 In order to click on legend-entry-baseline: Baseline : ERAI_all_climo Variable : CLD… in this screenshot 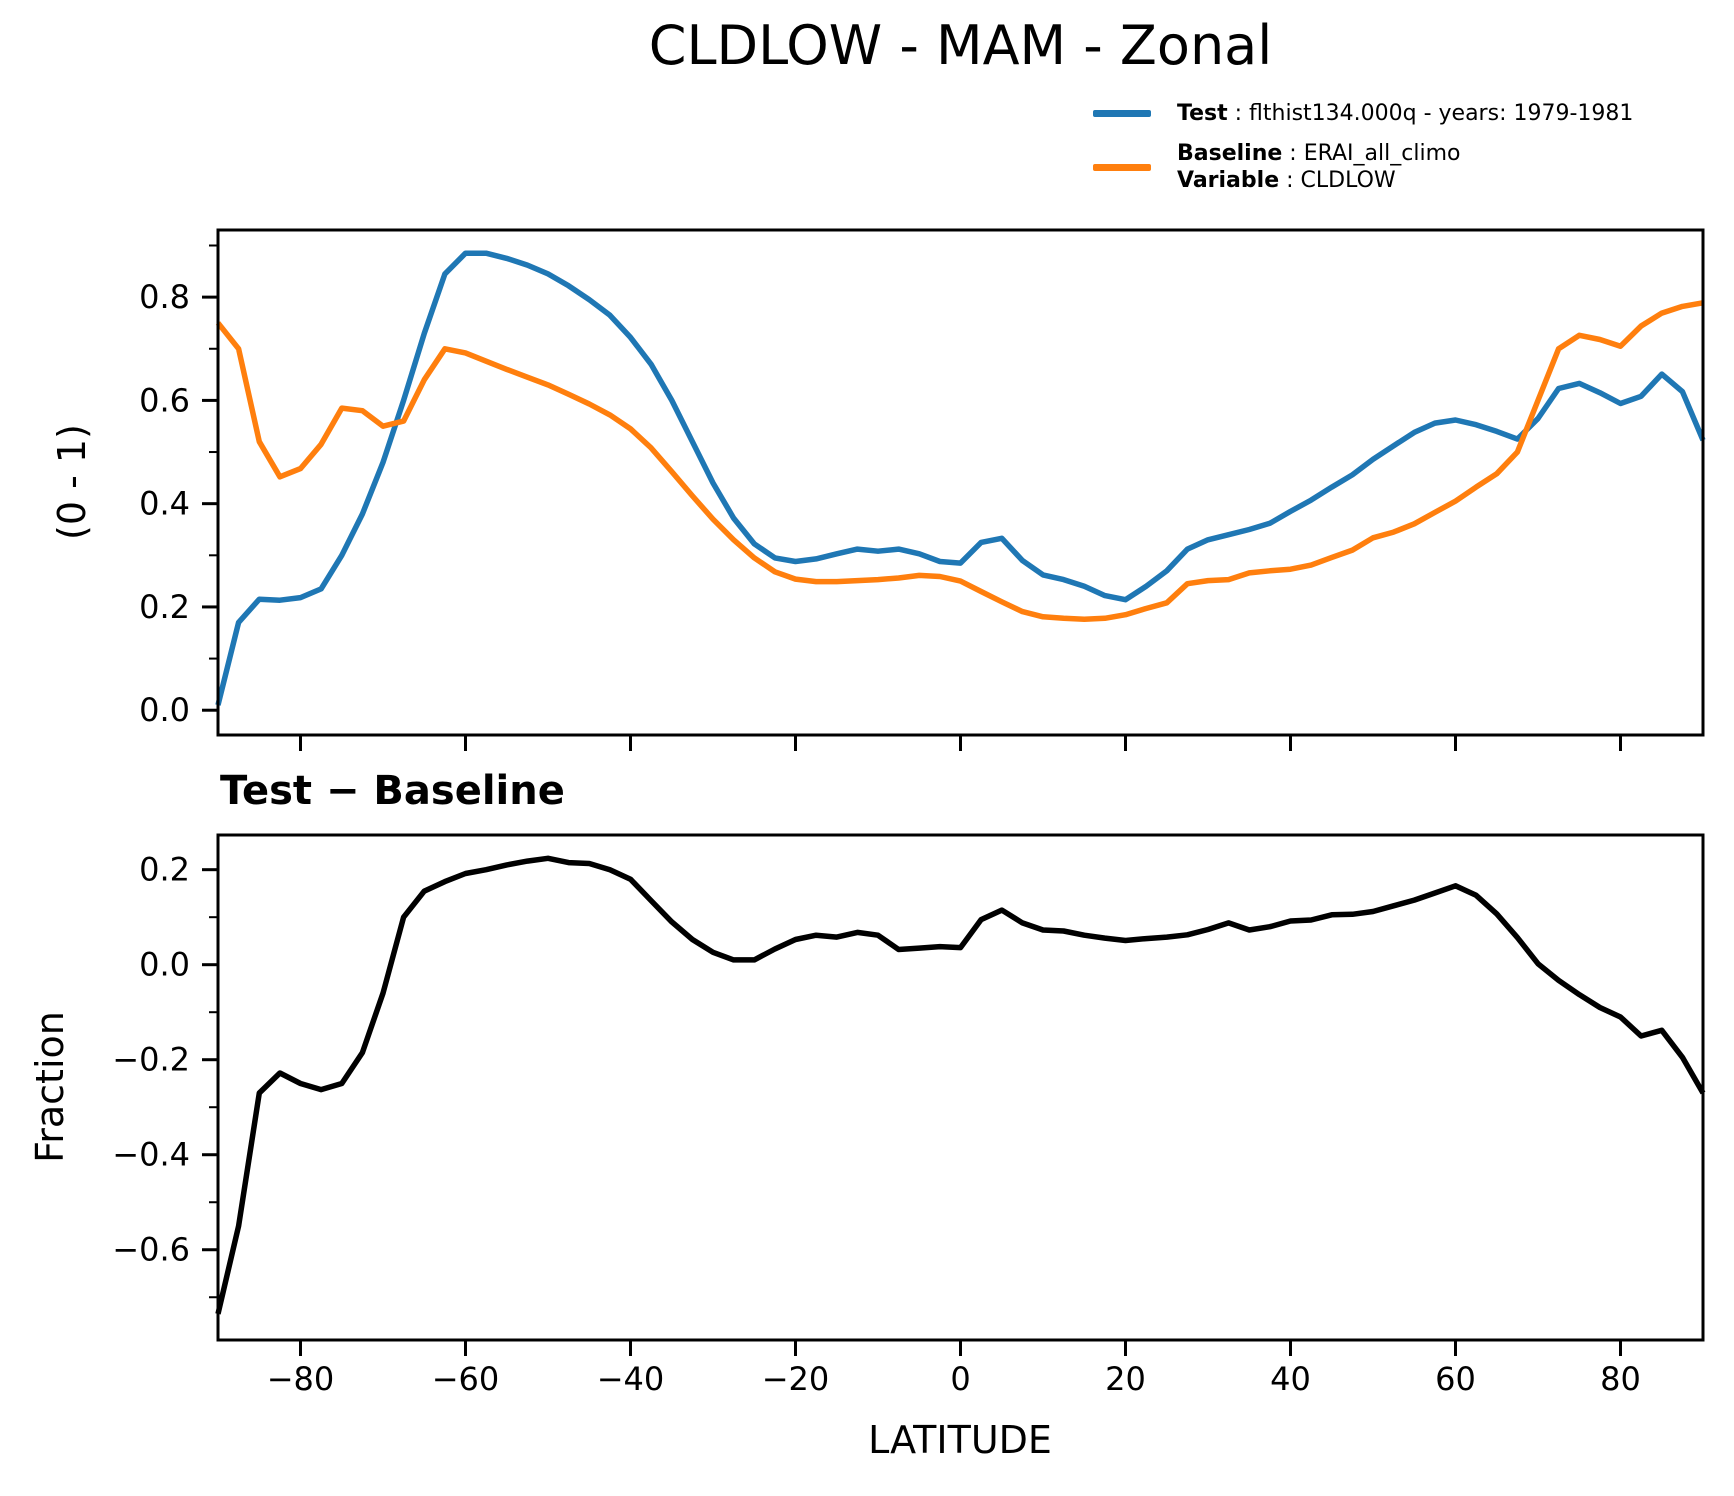, I will do `click(1363, 167)`.